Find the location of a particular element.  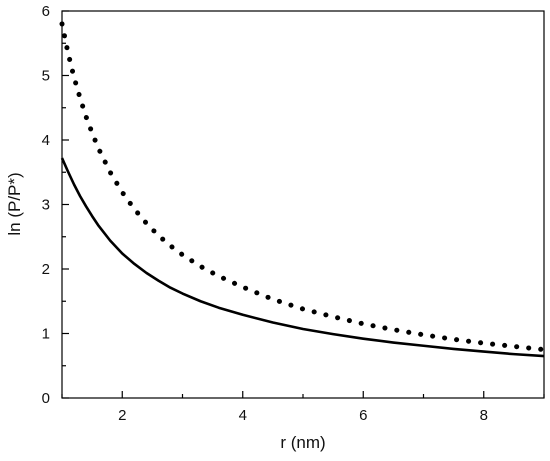

y-tick-label: 4 is located at coordinates (46, 140).